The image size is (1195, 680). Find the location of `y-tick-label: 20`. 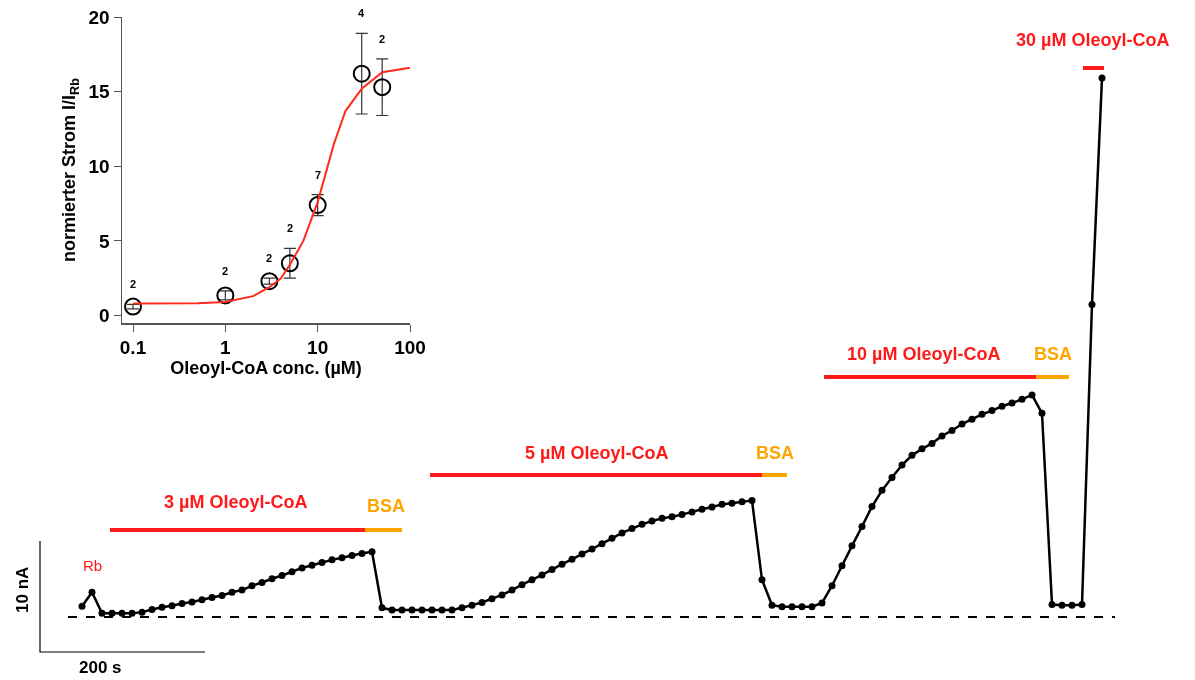

y-tick-label: 20 is located at coordinates (99, 17).